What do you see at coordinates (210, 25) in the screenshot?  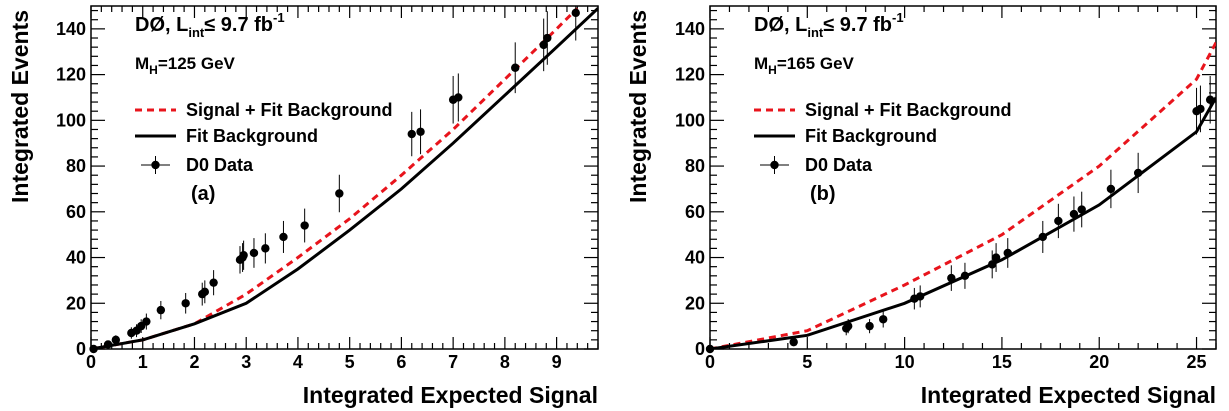 I see `experiment-label: DØ, Lint≤ 9.7 fb-1` at bounding box center [210, 25].